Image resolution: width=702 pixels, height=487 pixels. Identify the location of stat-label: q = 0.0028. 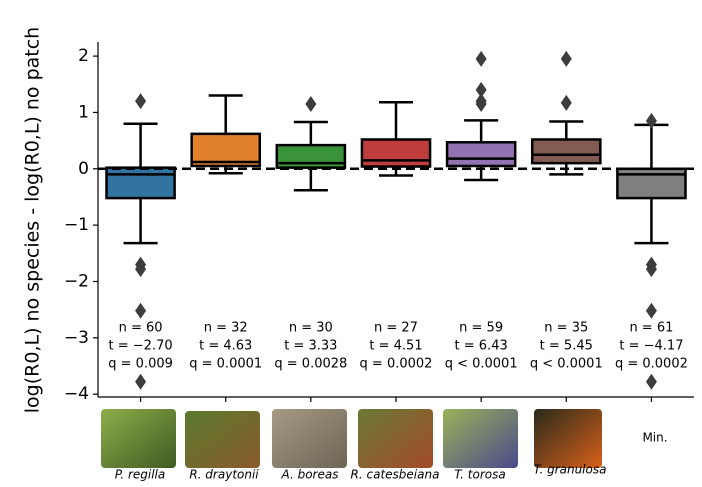
(310, 364).